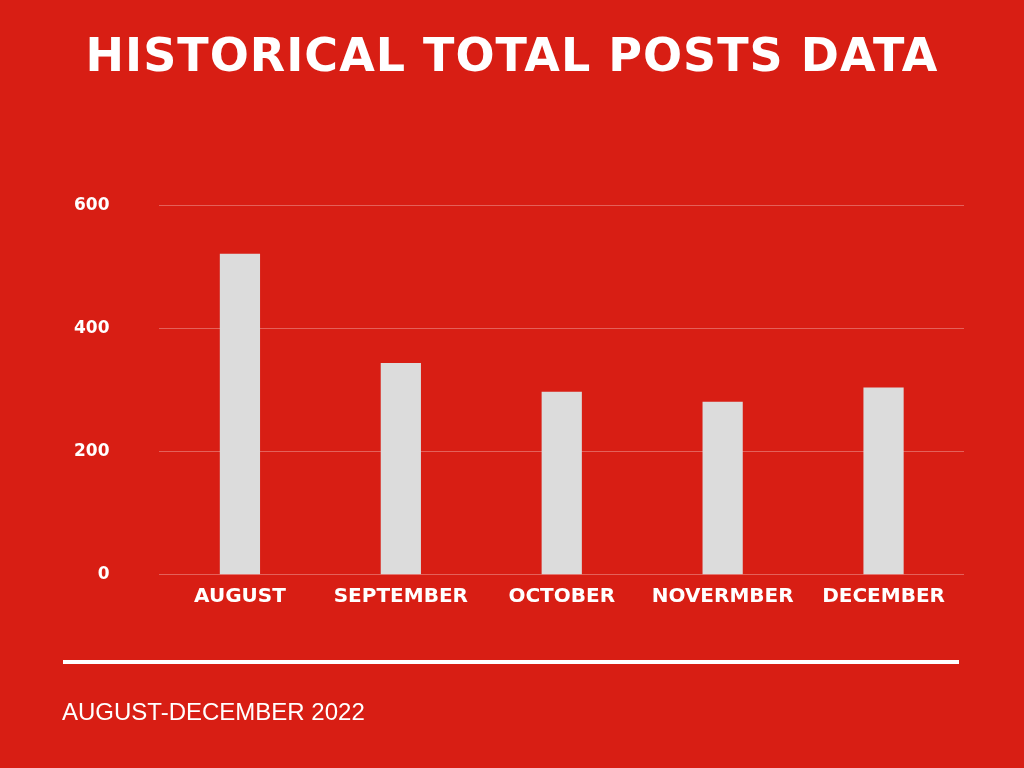  Describe the element at coordinates (103, 573) in the screenshot. I see `y-tick-label: 0` at that location.